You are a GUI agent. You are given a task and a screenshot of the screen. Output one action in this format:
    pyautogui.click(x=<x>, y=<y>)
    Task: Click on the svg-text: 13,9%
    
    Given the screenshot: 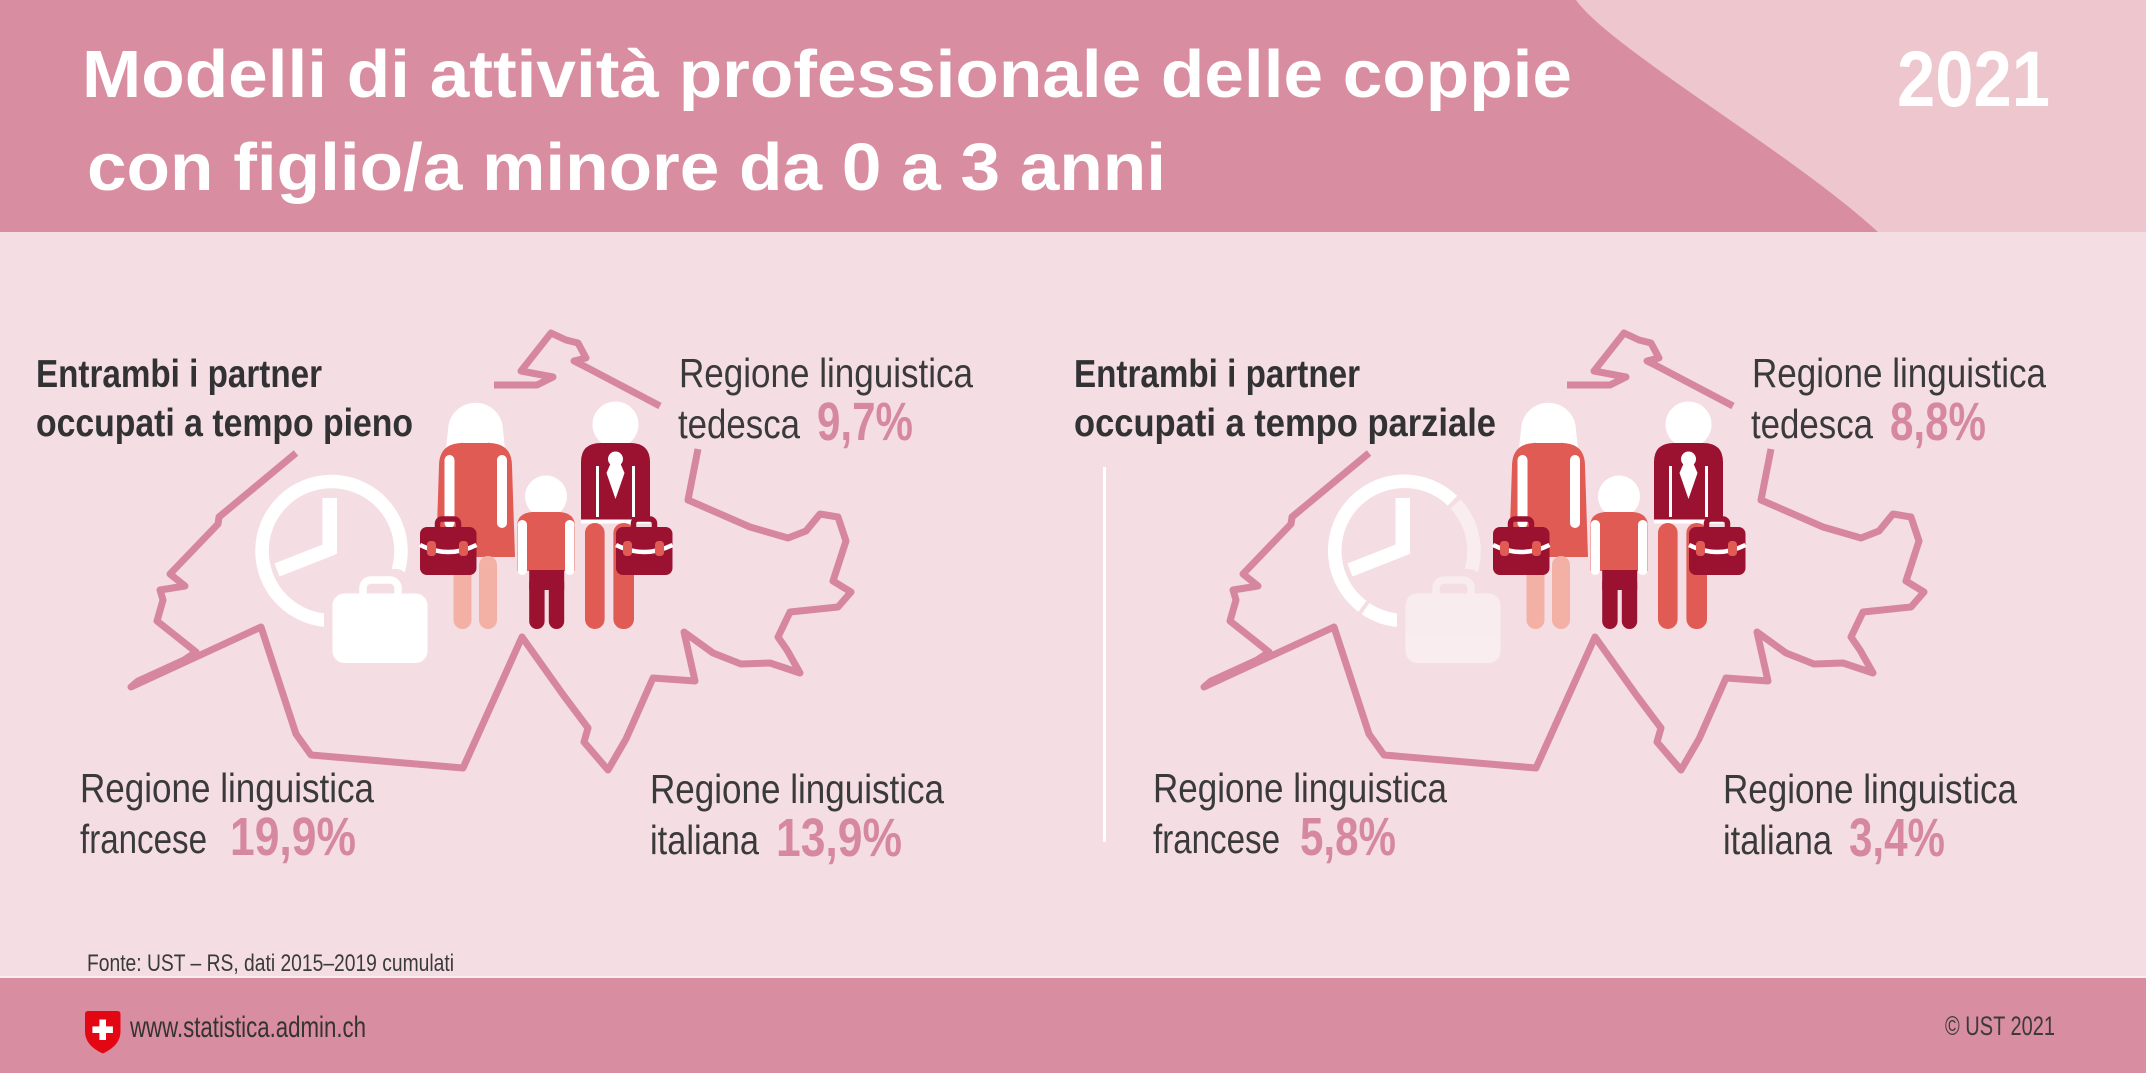 What is the action you would take?
    pyautogui.click(x=839, y=838)
    